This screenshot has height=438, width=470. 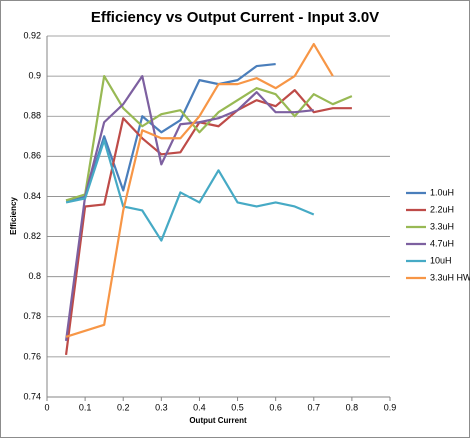 What do you see at coordinates (32, 196) in the screenshot?
I see `y-tick-label: 0.84` at bounding box center [32, 196].